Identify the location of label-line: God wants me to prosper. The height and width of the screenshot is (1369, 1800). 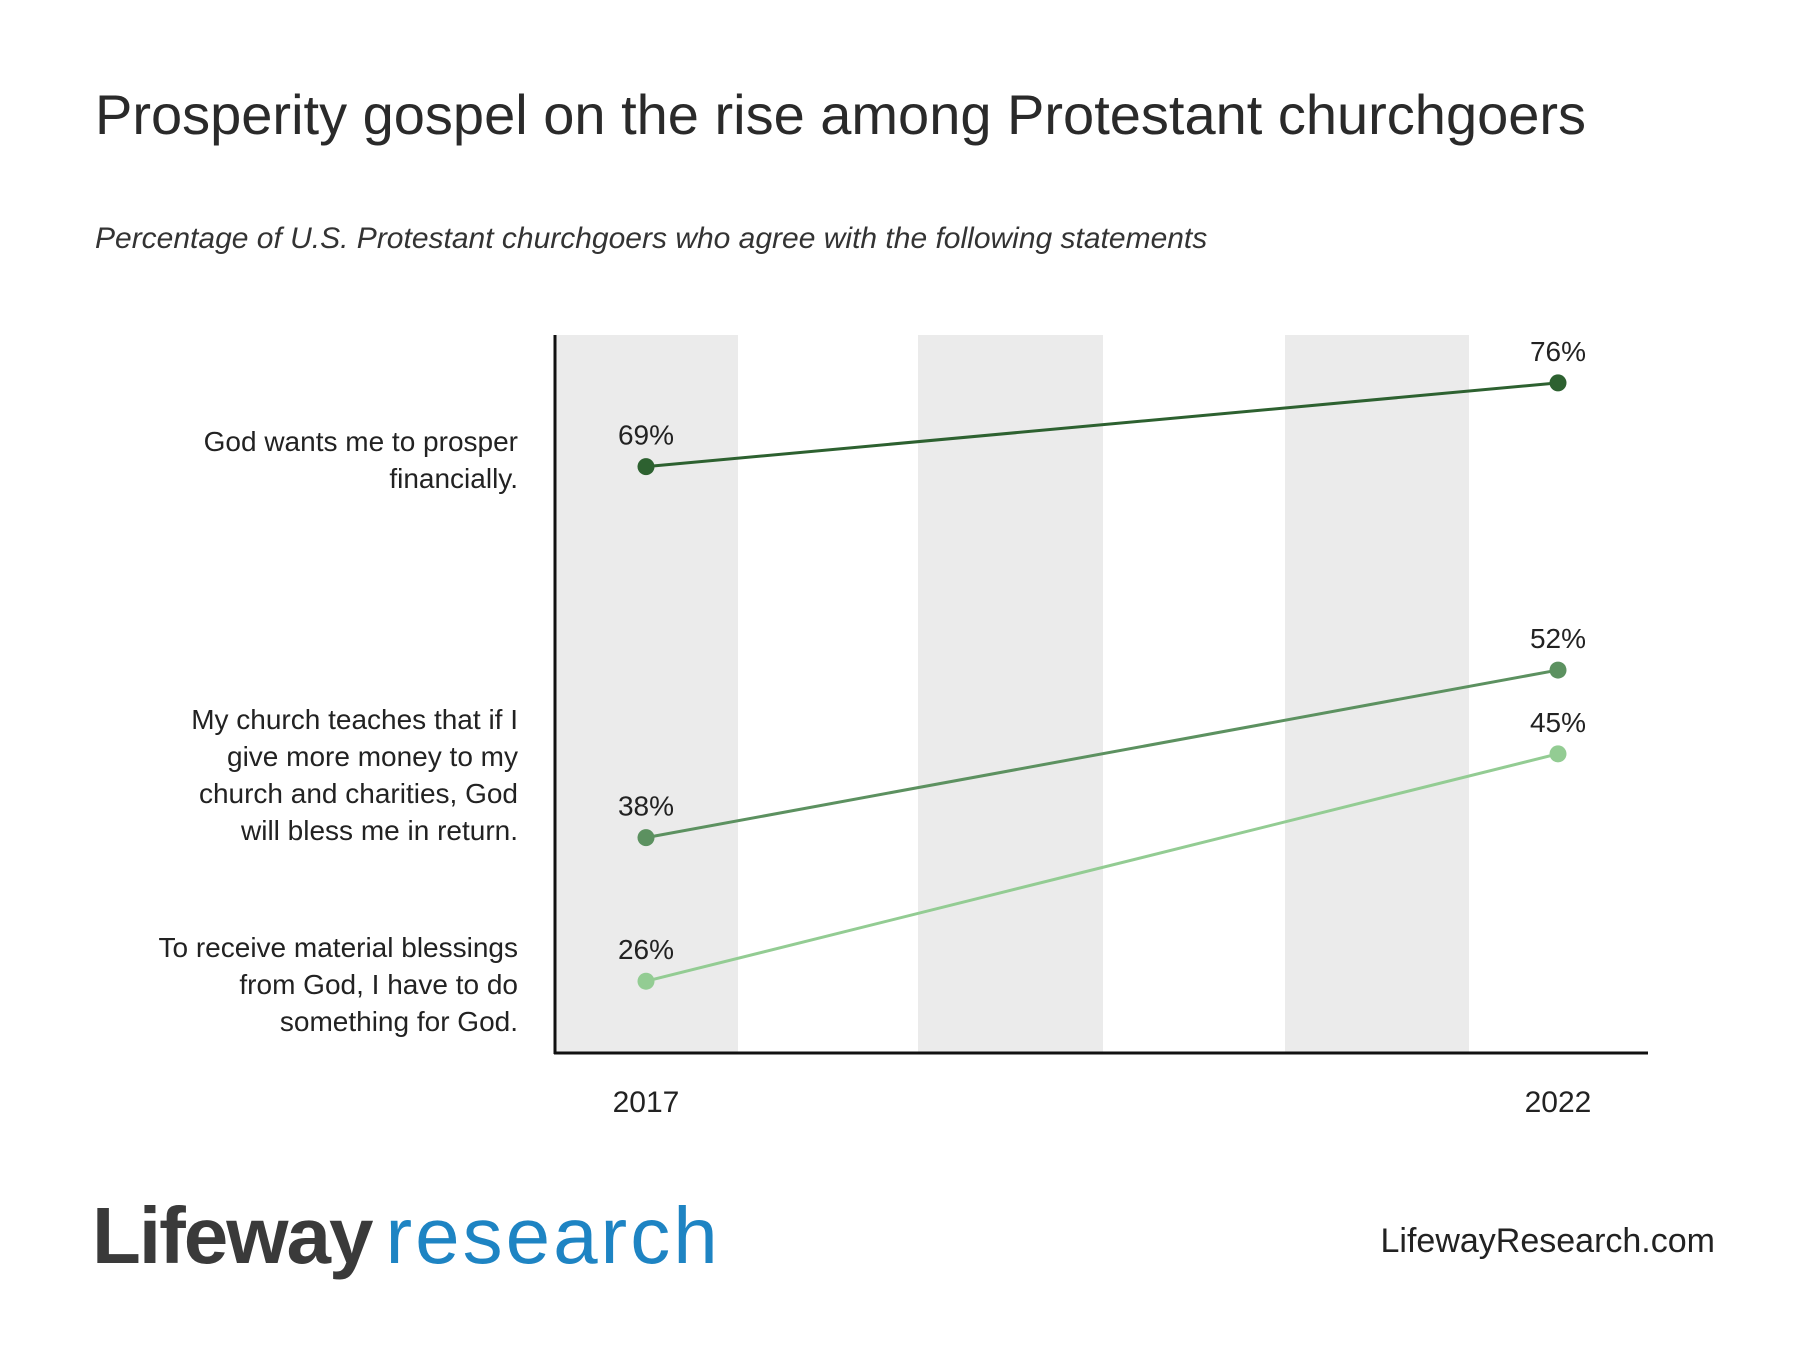
(360, 441).